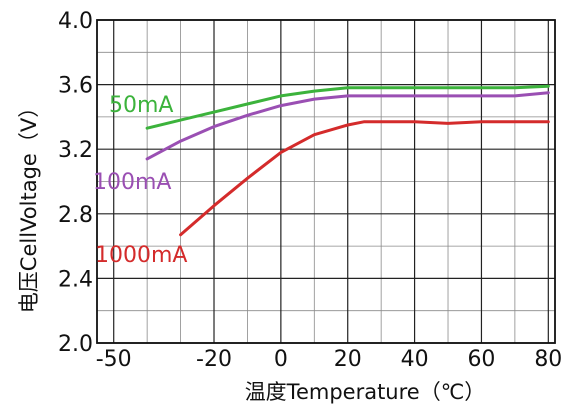 This screenshot has width=573, height=407. What do you see at coordinates (114, 359) in the screenshot?
I see `x-tick-label: -50` at bounding box center [114, 359].